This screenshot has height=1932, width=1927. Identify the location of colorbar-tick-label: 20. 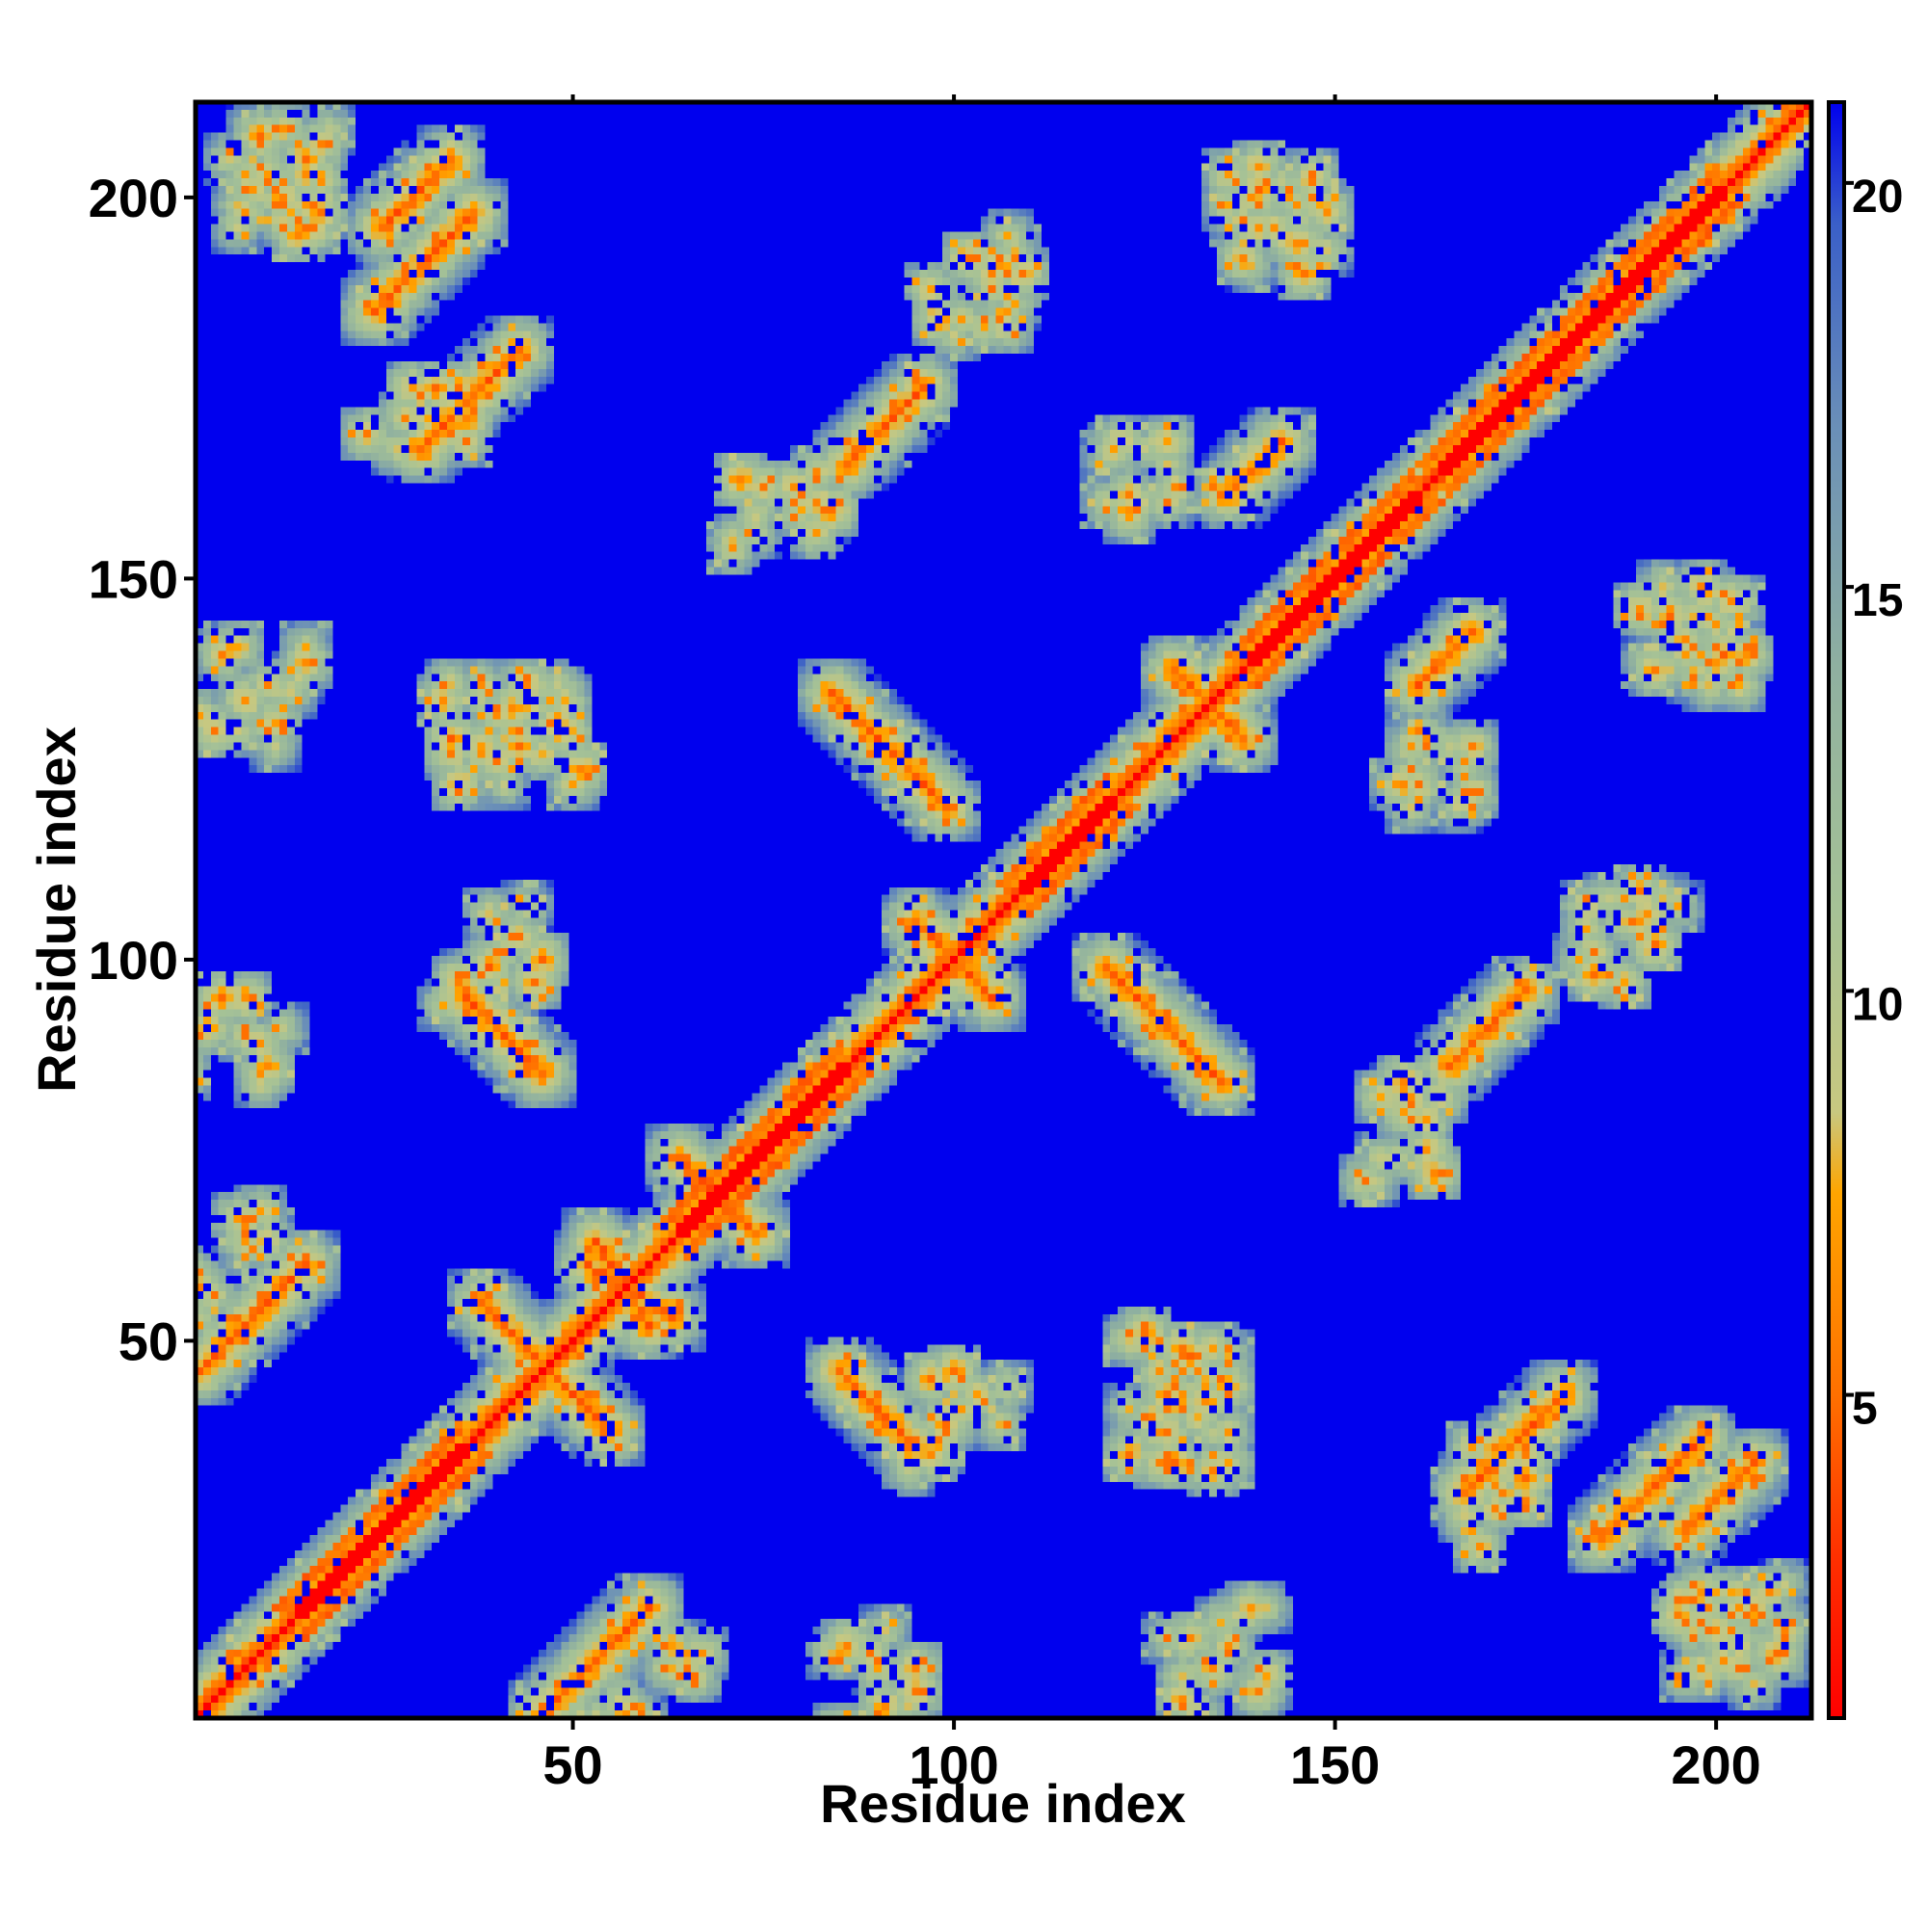
(1878, 197).